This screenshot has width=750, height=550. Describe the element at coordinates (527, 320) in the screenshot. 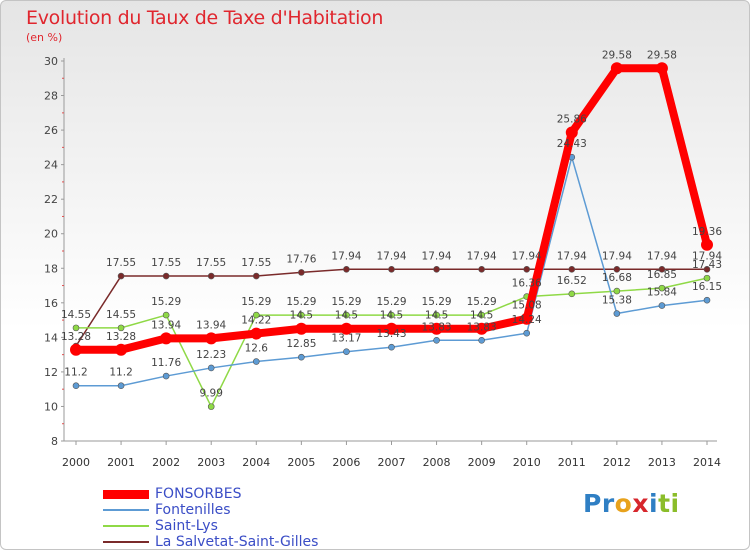

I see `data-label: 14.24` at that location.